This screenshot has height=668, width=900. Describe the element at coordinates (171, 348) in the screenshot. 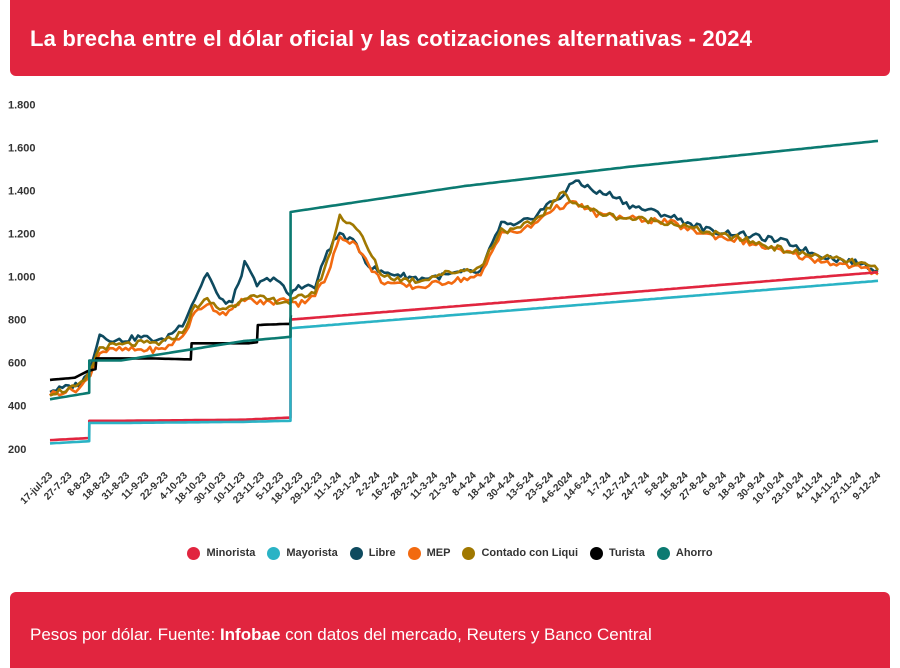

I see `series-line-turista` at that location.